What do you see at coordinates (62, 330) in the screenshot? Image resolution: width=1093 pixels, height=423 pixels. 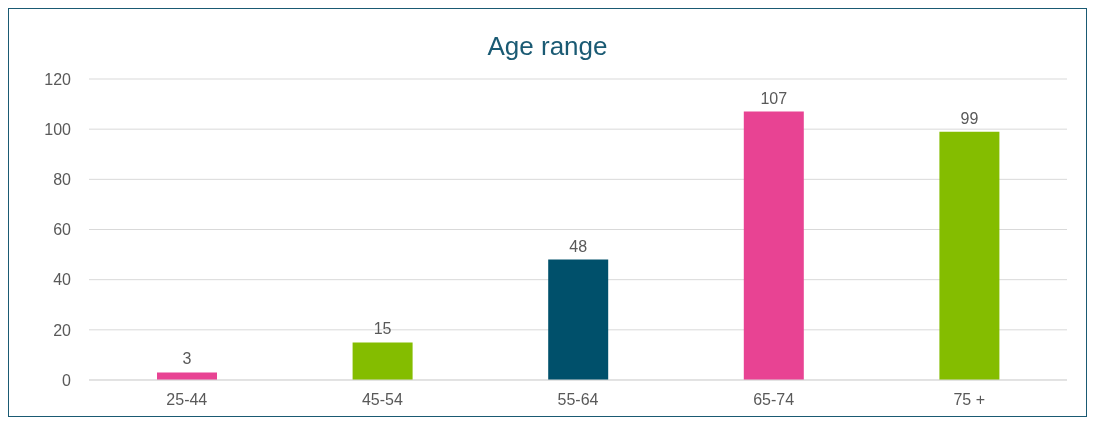 I see `y-tick-label: 20` at bounding box center [62, 330].